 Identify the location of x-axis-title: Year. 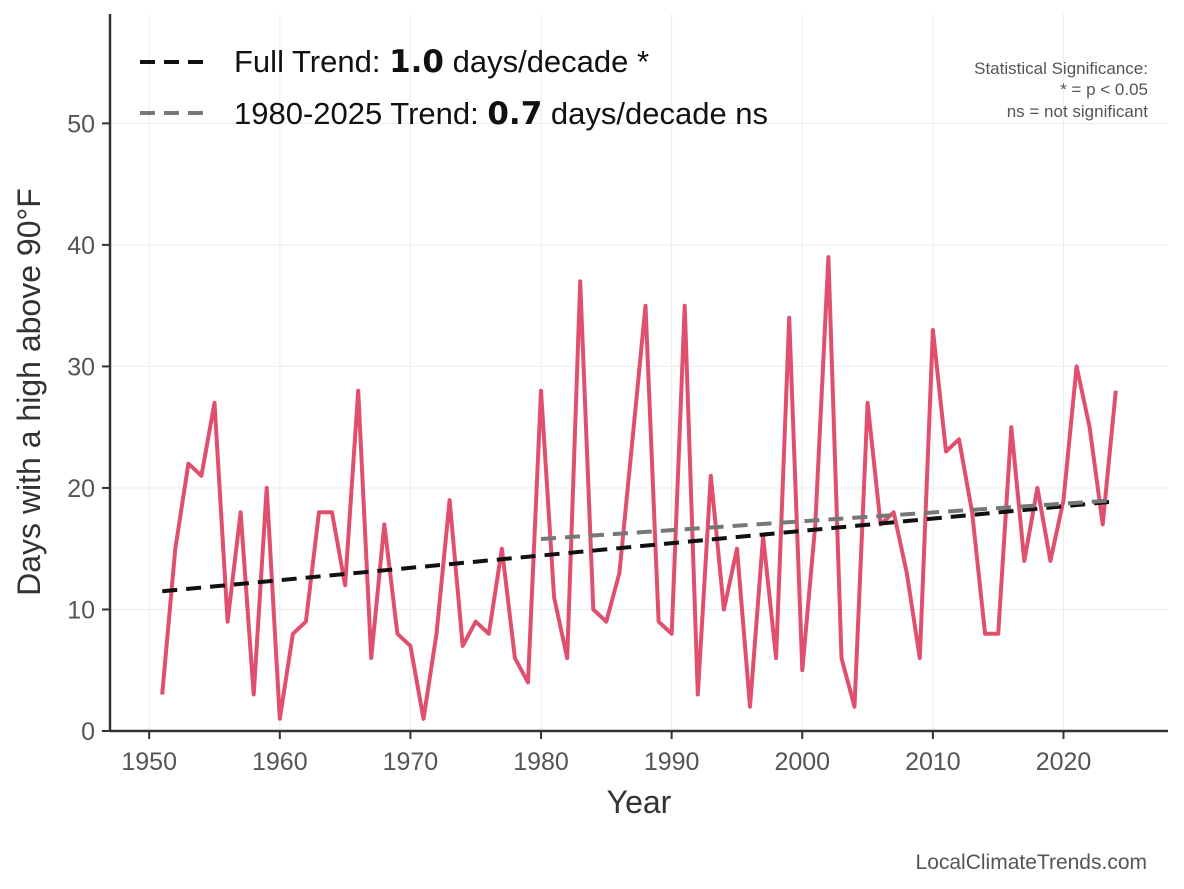
(639, 802).